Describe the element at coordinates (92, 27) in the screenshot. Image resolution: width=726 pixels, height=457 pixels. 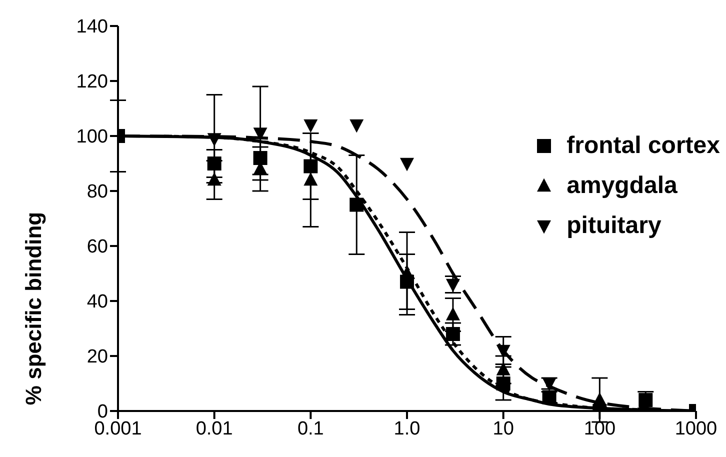
I see `y-tick-label: 140` at that location.